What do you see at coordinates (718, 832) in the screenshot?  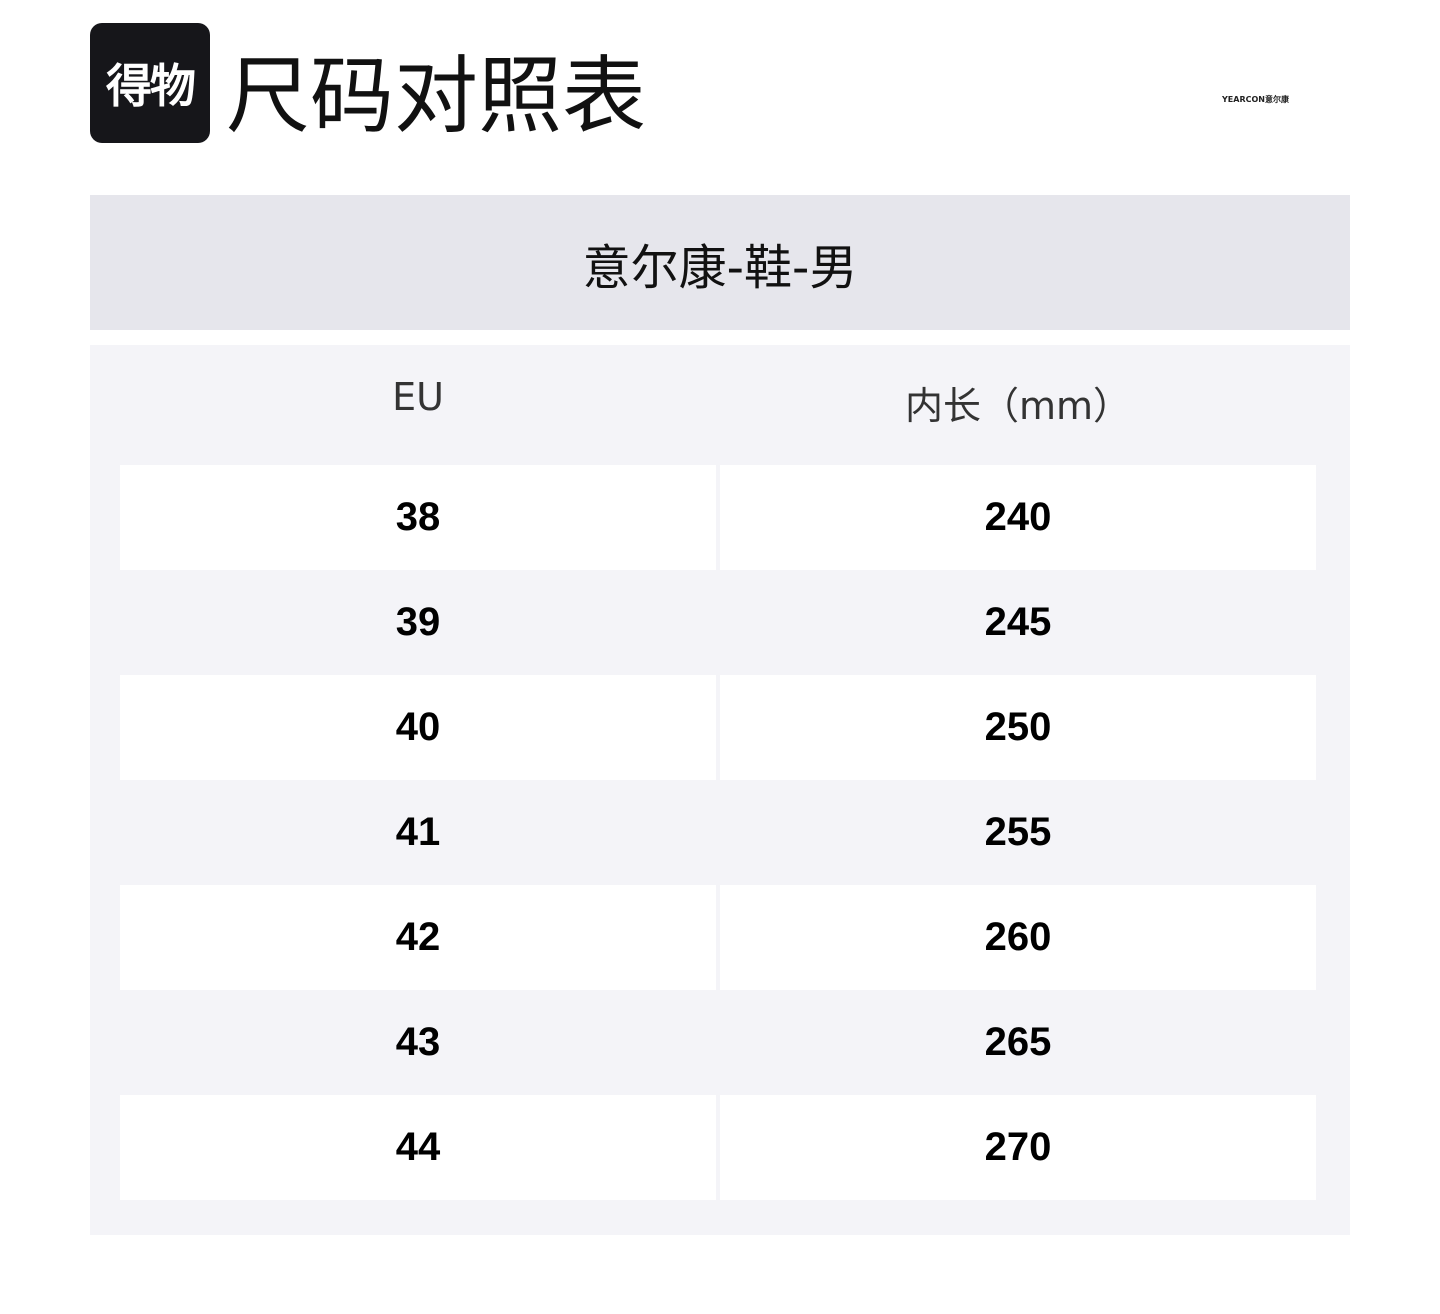 I see `table-row: 41 255` at bounding box center [718, 832].